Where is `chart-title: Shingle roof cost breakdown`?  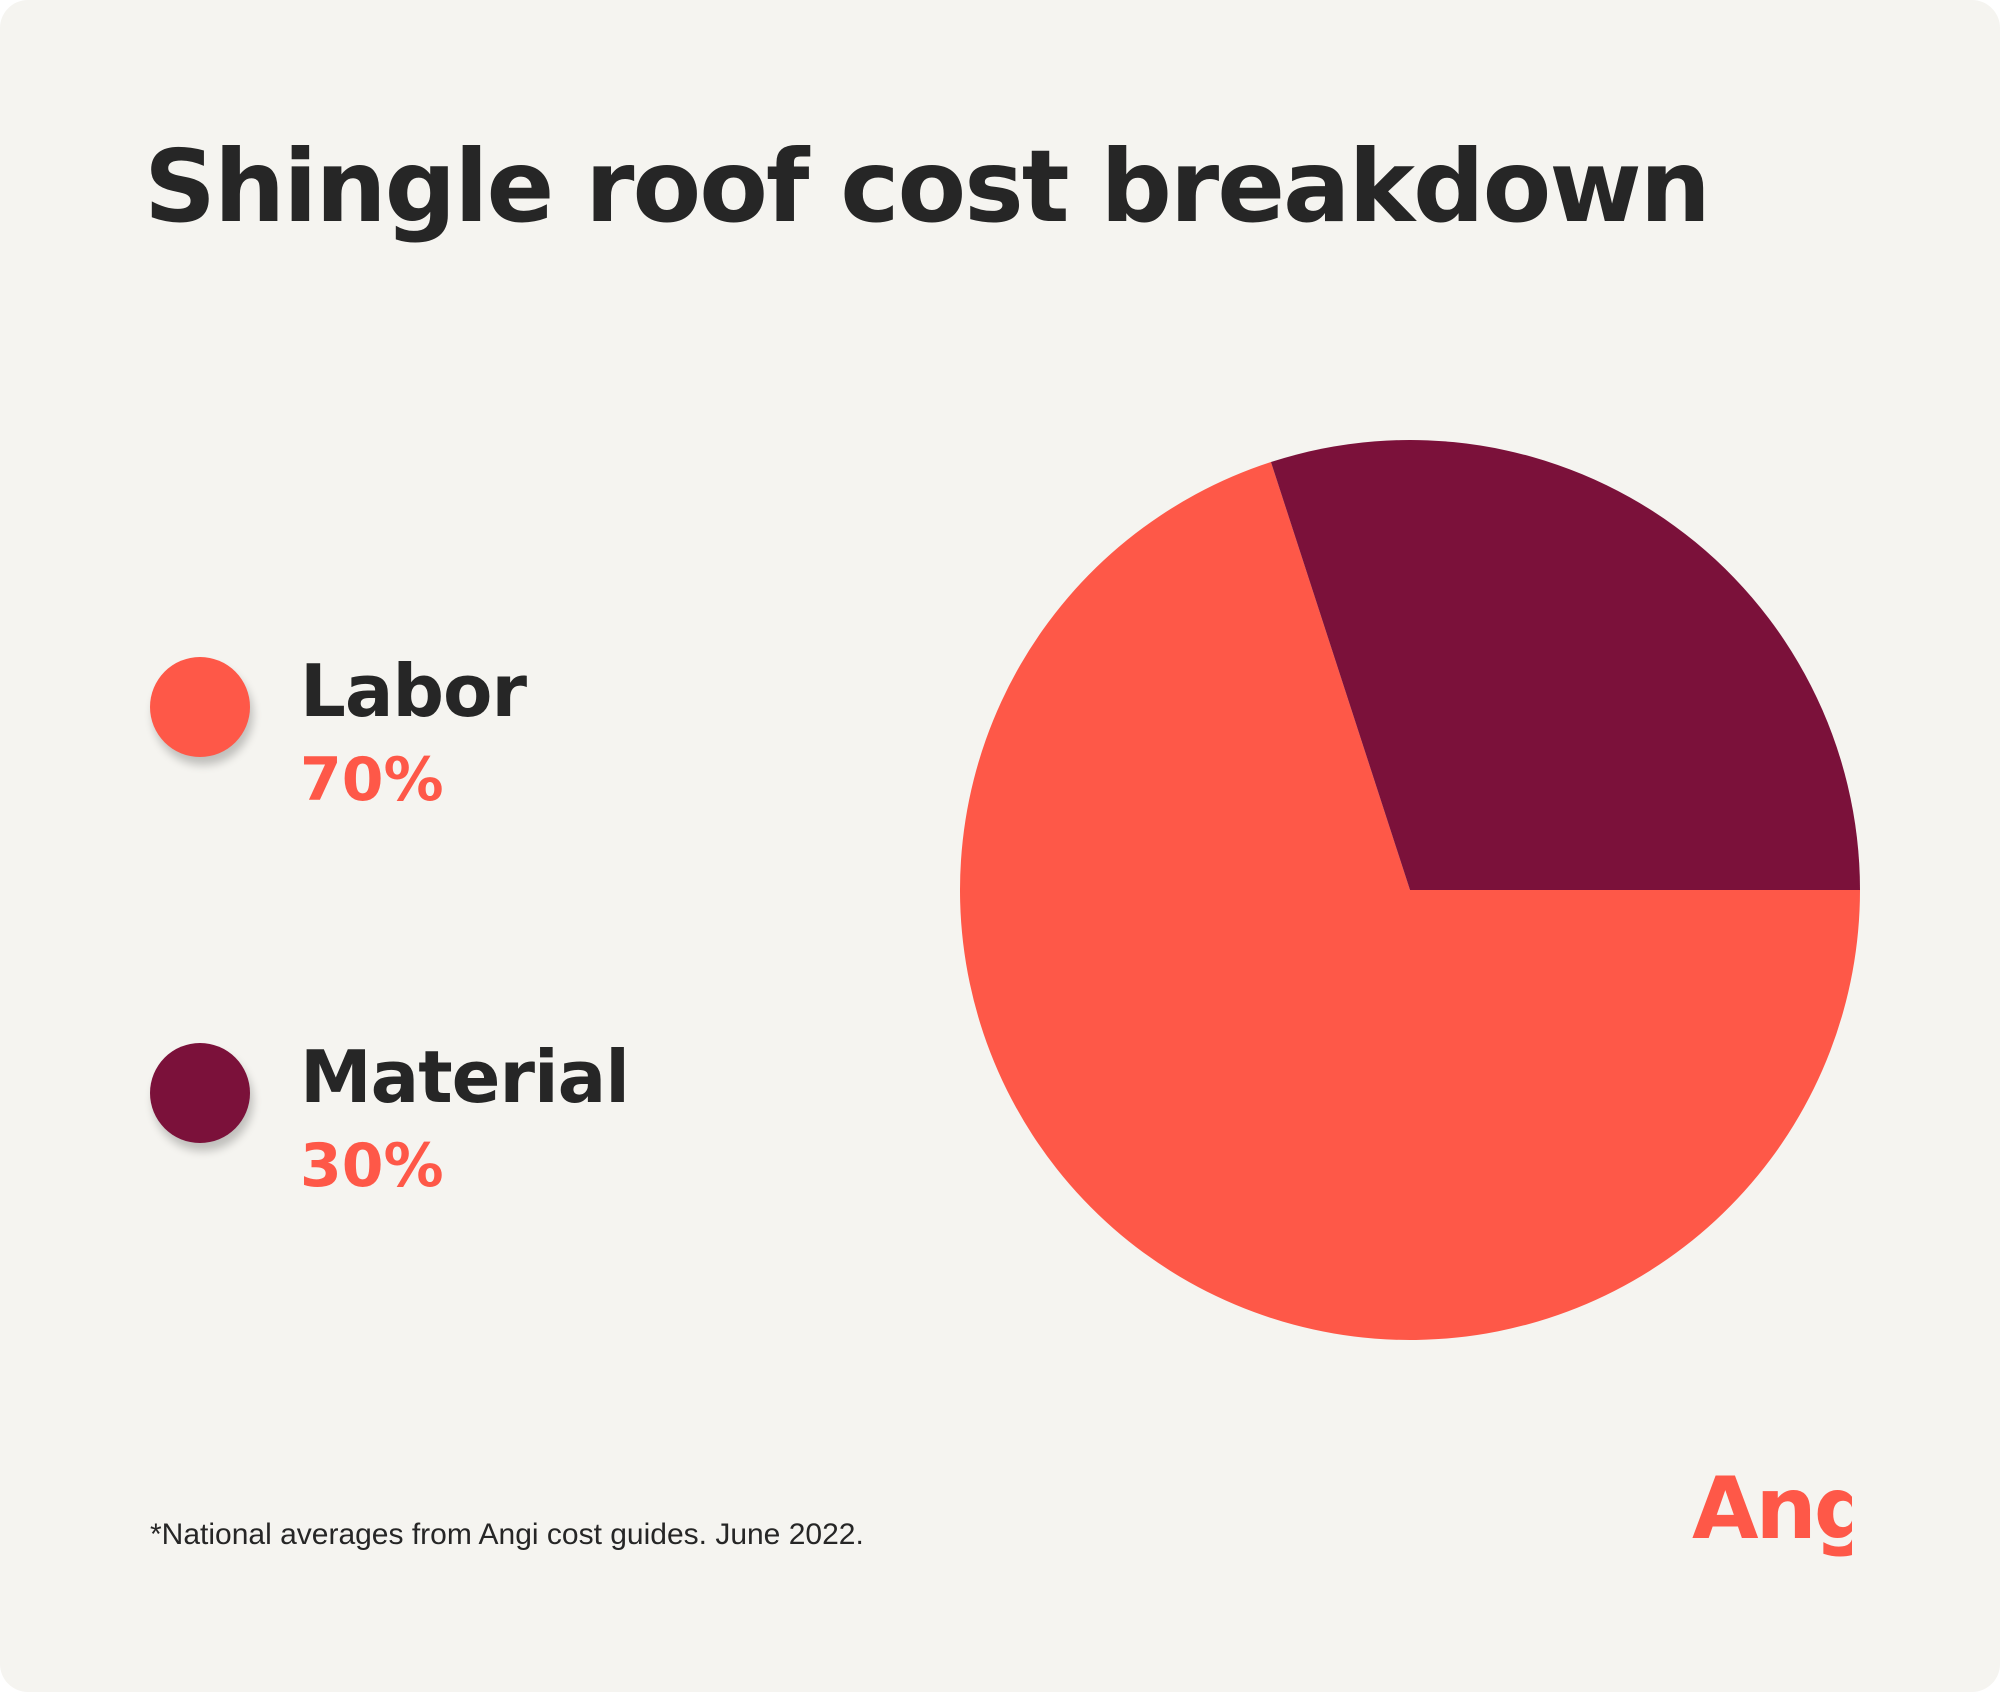
chart-title: Shingle roof cost breakdown is located at coordinates (927, 186).